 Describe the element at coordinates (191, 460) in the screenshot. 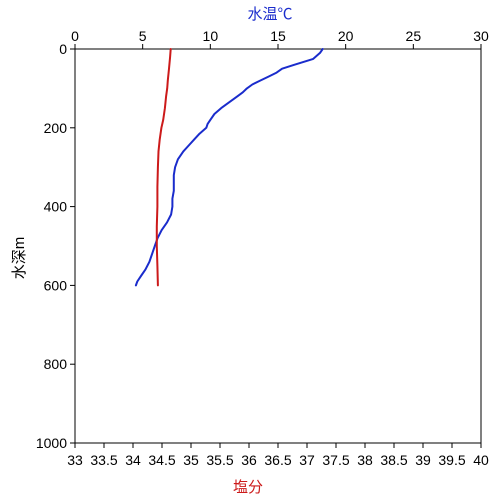

I see `bottom-tick-label: 35` at that location.